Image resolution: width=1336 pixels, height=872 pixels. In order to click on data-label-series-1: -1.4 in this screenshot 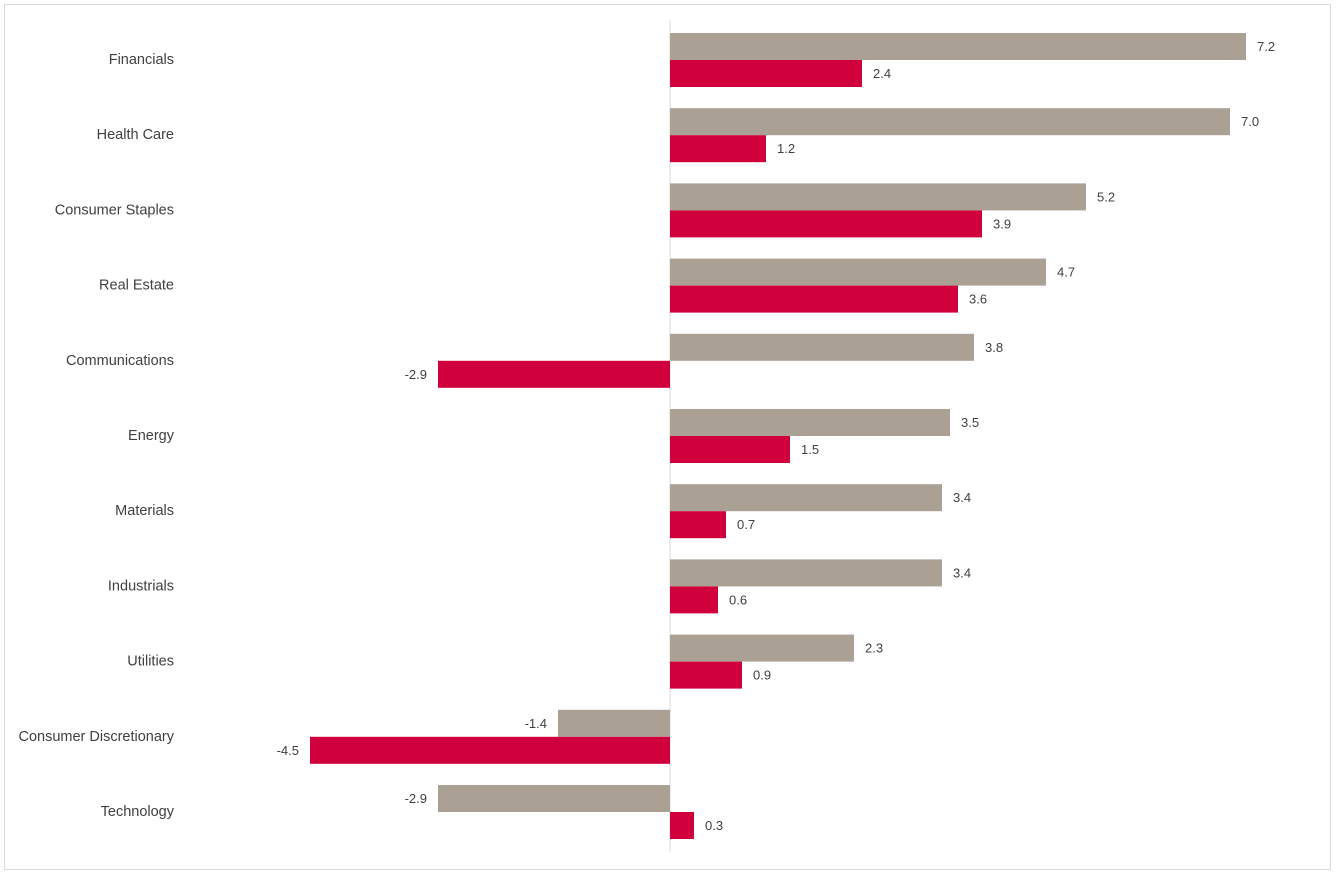, I will do `click(536, 723)`.